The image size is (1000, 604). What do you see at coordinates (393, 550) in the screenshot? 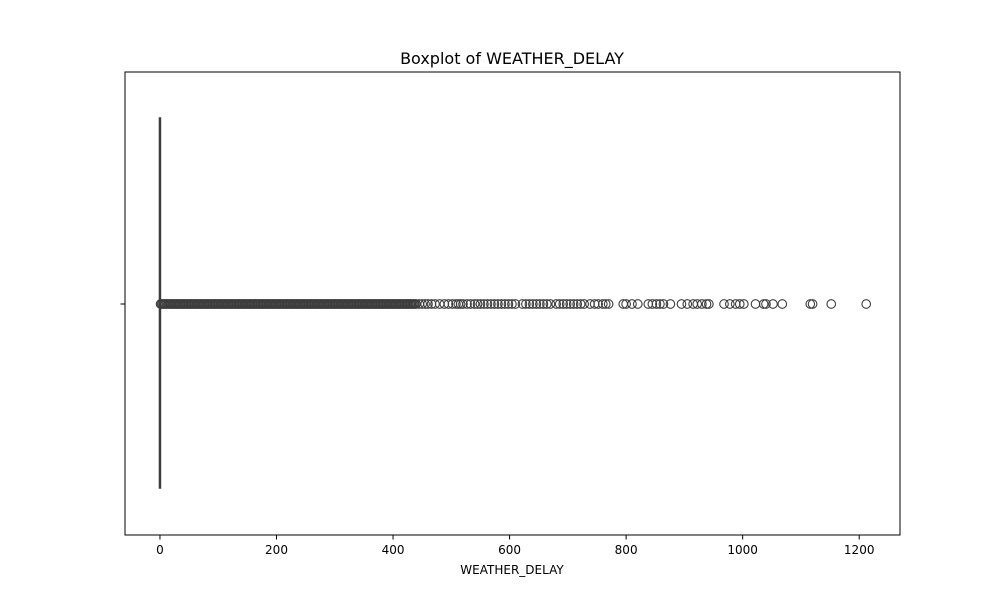
I see `x-tick-label: 400` at bounding box center [393, 550].